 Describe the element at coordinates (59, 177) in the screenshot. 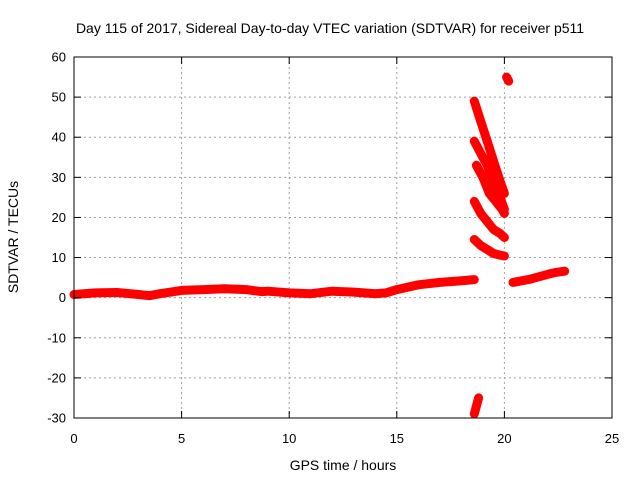

I see `y-tick-label: 30` at that location.